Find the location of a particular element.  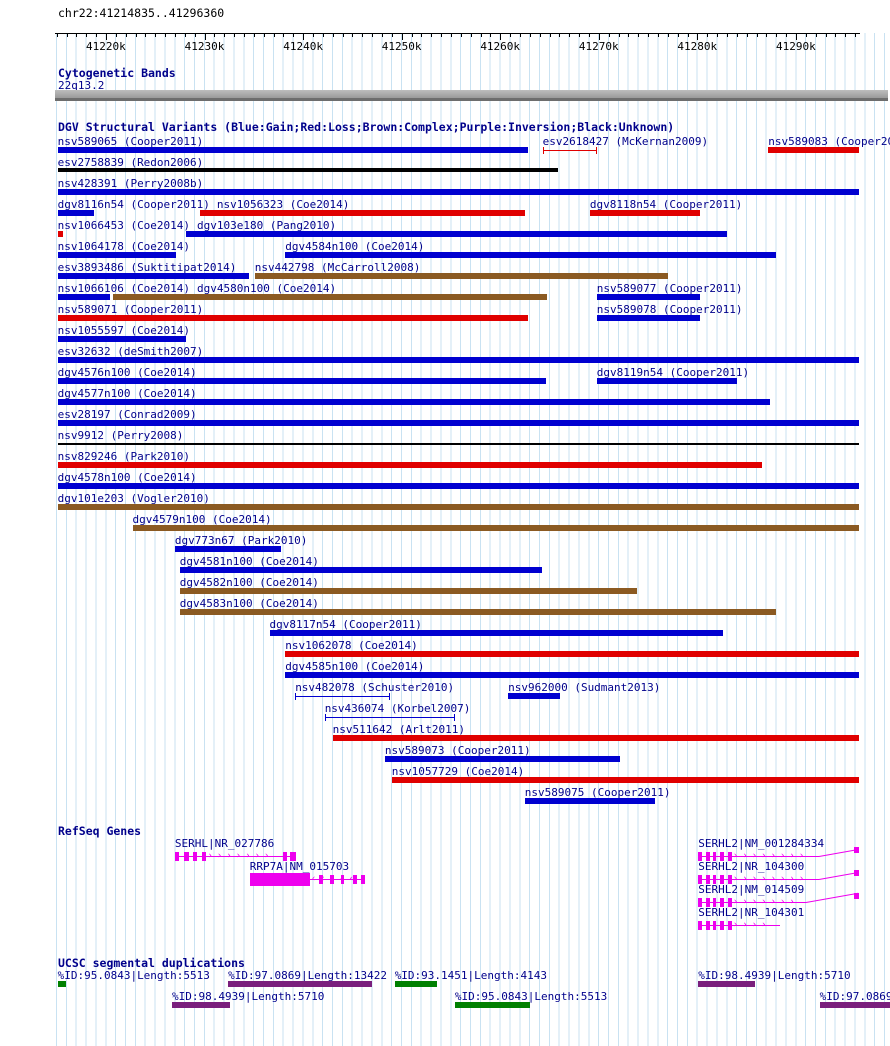

variant-label: nsv1066106 (Coe2014) is located at coordinates (124, 288).